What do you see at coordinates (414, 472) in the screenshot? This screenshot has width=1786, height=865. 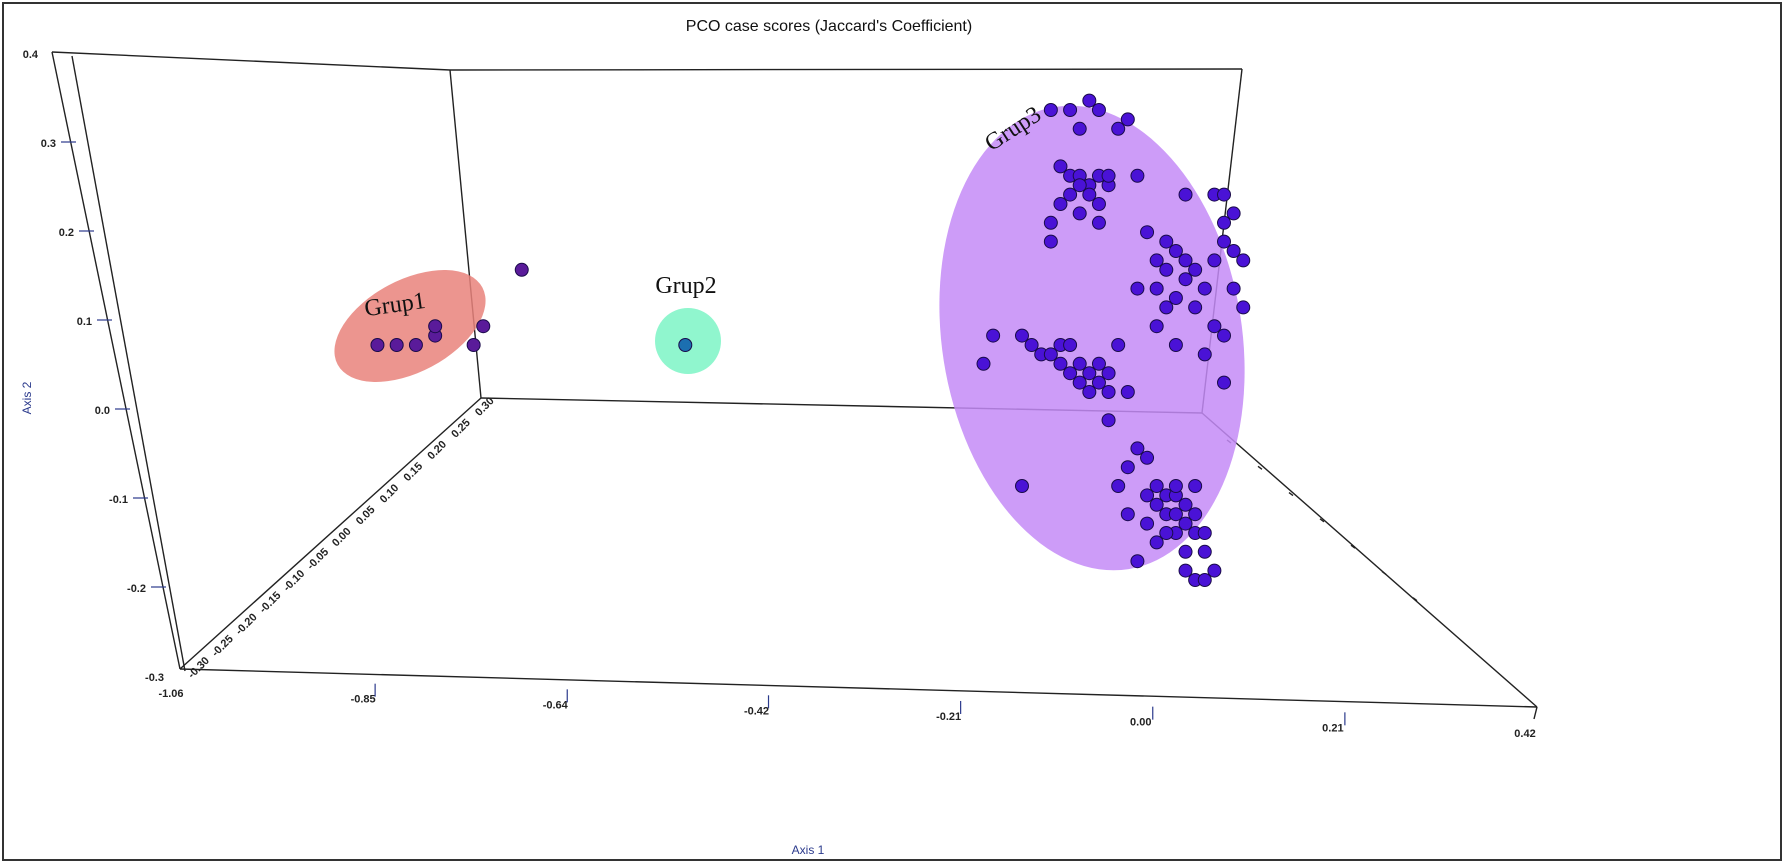 I see `z-tick-label: 0.15` at bounding box center [414, 472].